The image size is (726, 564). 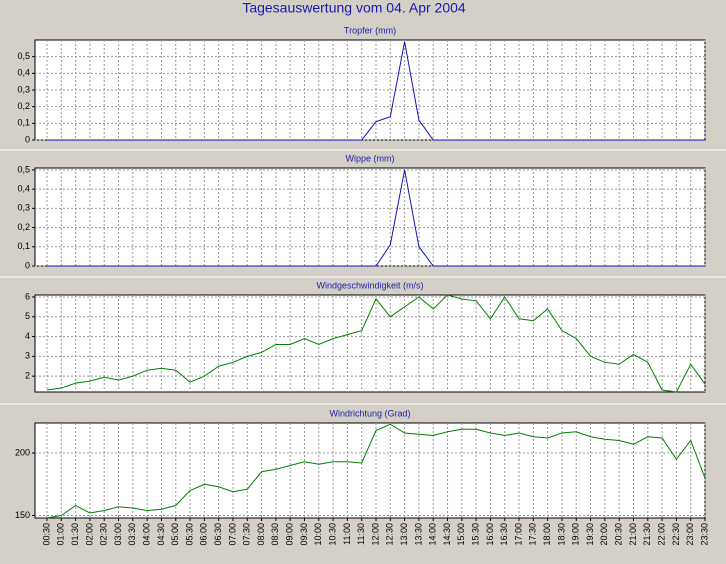 What do you see at coordinates (75, 534) in the screenshot?
I see `x-tick-label: 01:30` at bounding box center [75, 534].